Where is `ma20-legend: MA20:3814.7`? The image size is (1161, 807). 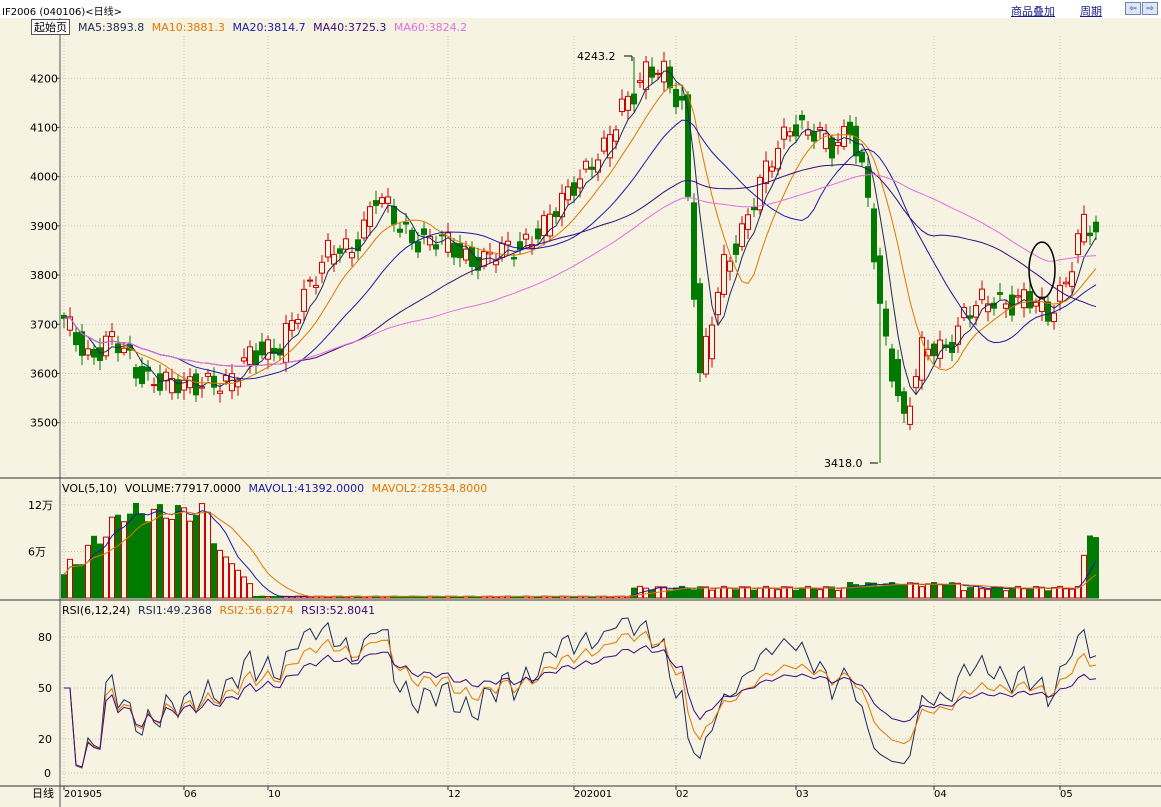
ma20-legend: MA20:3814.7 is located at coordinates (269, 27).